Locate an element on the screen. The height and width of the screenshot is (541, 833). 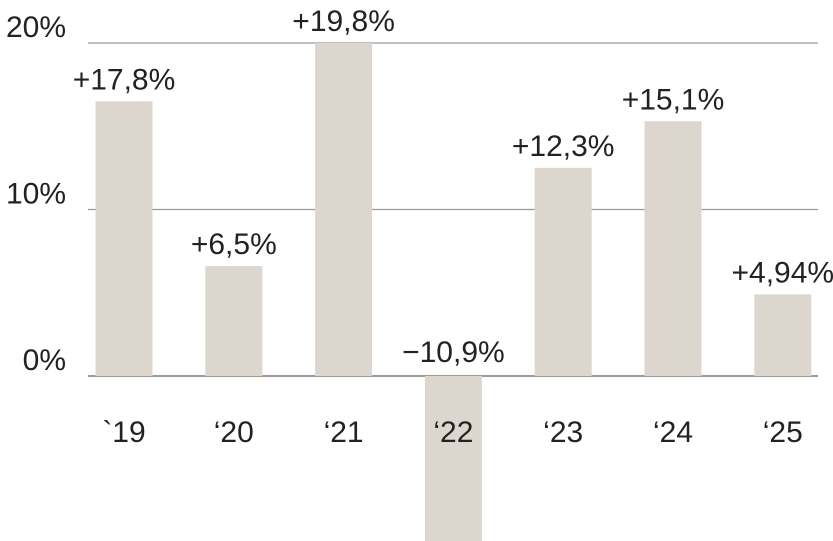
x-tick-label: ‘22 is located at coordinates (453, 432).